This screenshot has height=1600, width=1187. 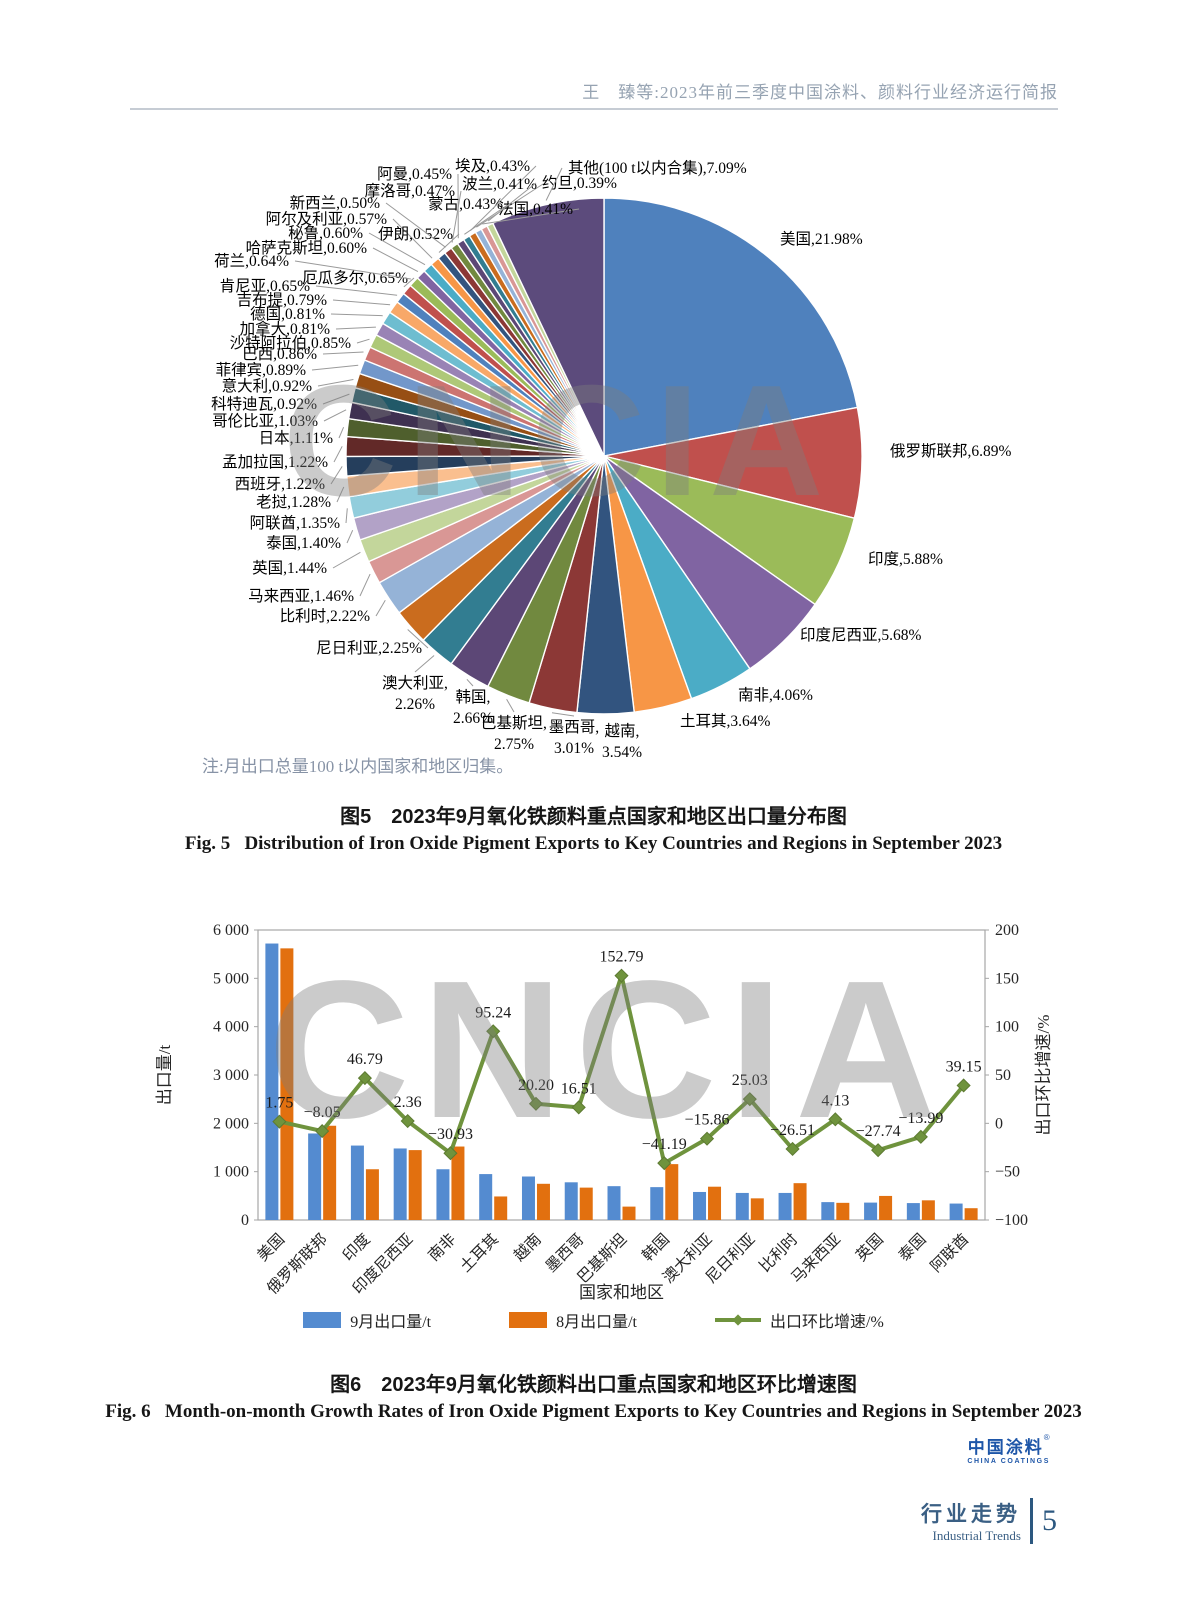 What do you see at coordinates (1007, 1027) in the screenshot?
I see `right-axis-tick-label: 100` at bounding box center [1007, 1027].